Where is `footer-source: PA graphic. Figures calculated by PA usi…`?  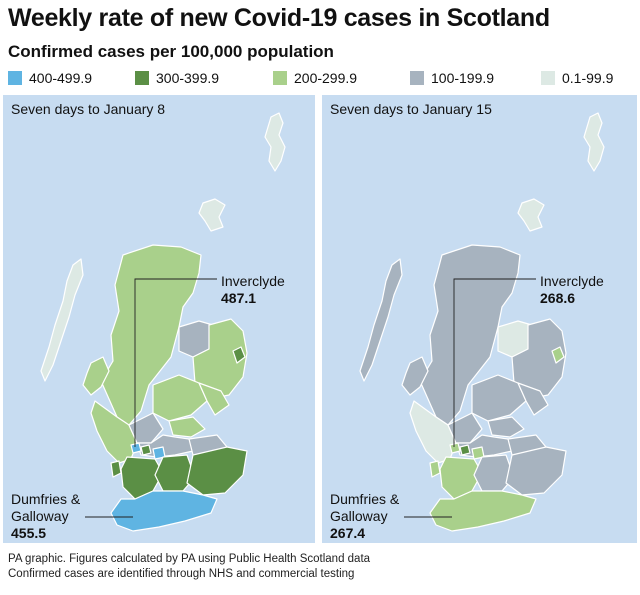
footer-source: PA graphic. Figures calculated by PA usi… is located at coordinates (189, 559).